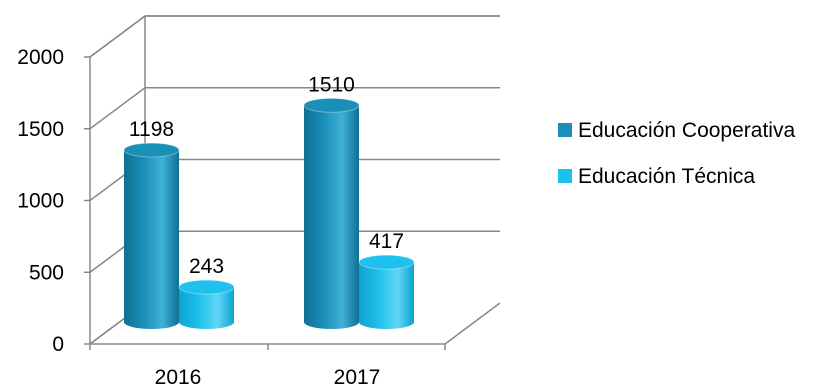 This screenshot has height=387, width=826. I want to click on y-tick-label: 1000, so click(40, 201).